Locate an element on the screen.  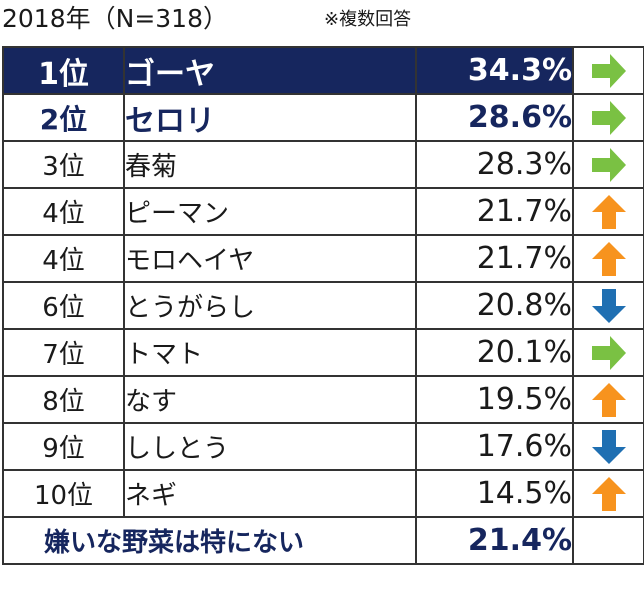
rank-label: 8位 is located at coordinates (63, 399).